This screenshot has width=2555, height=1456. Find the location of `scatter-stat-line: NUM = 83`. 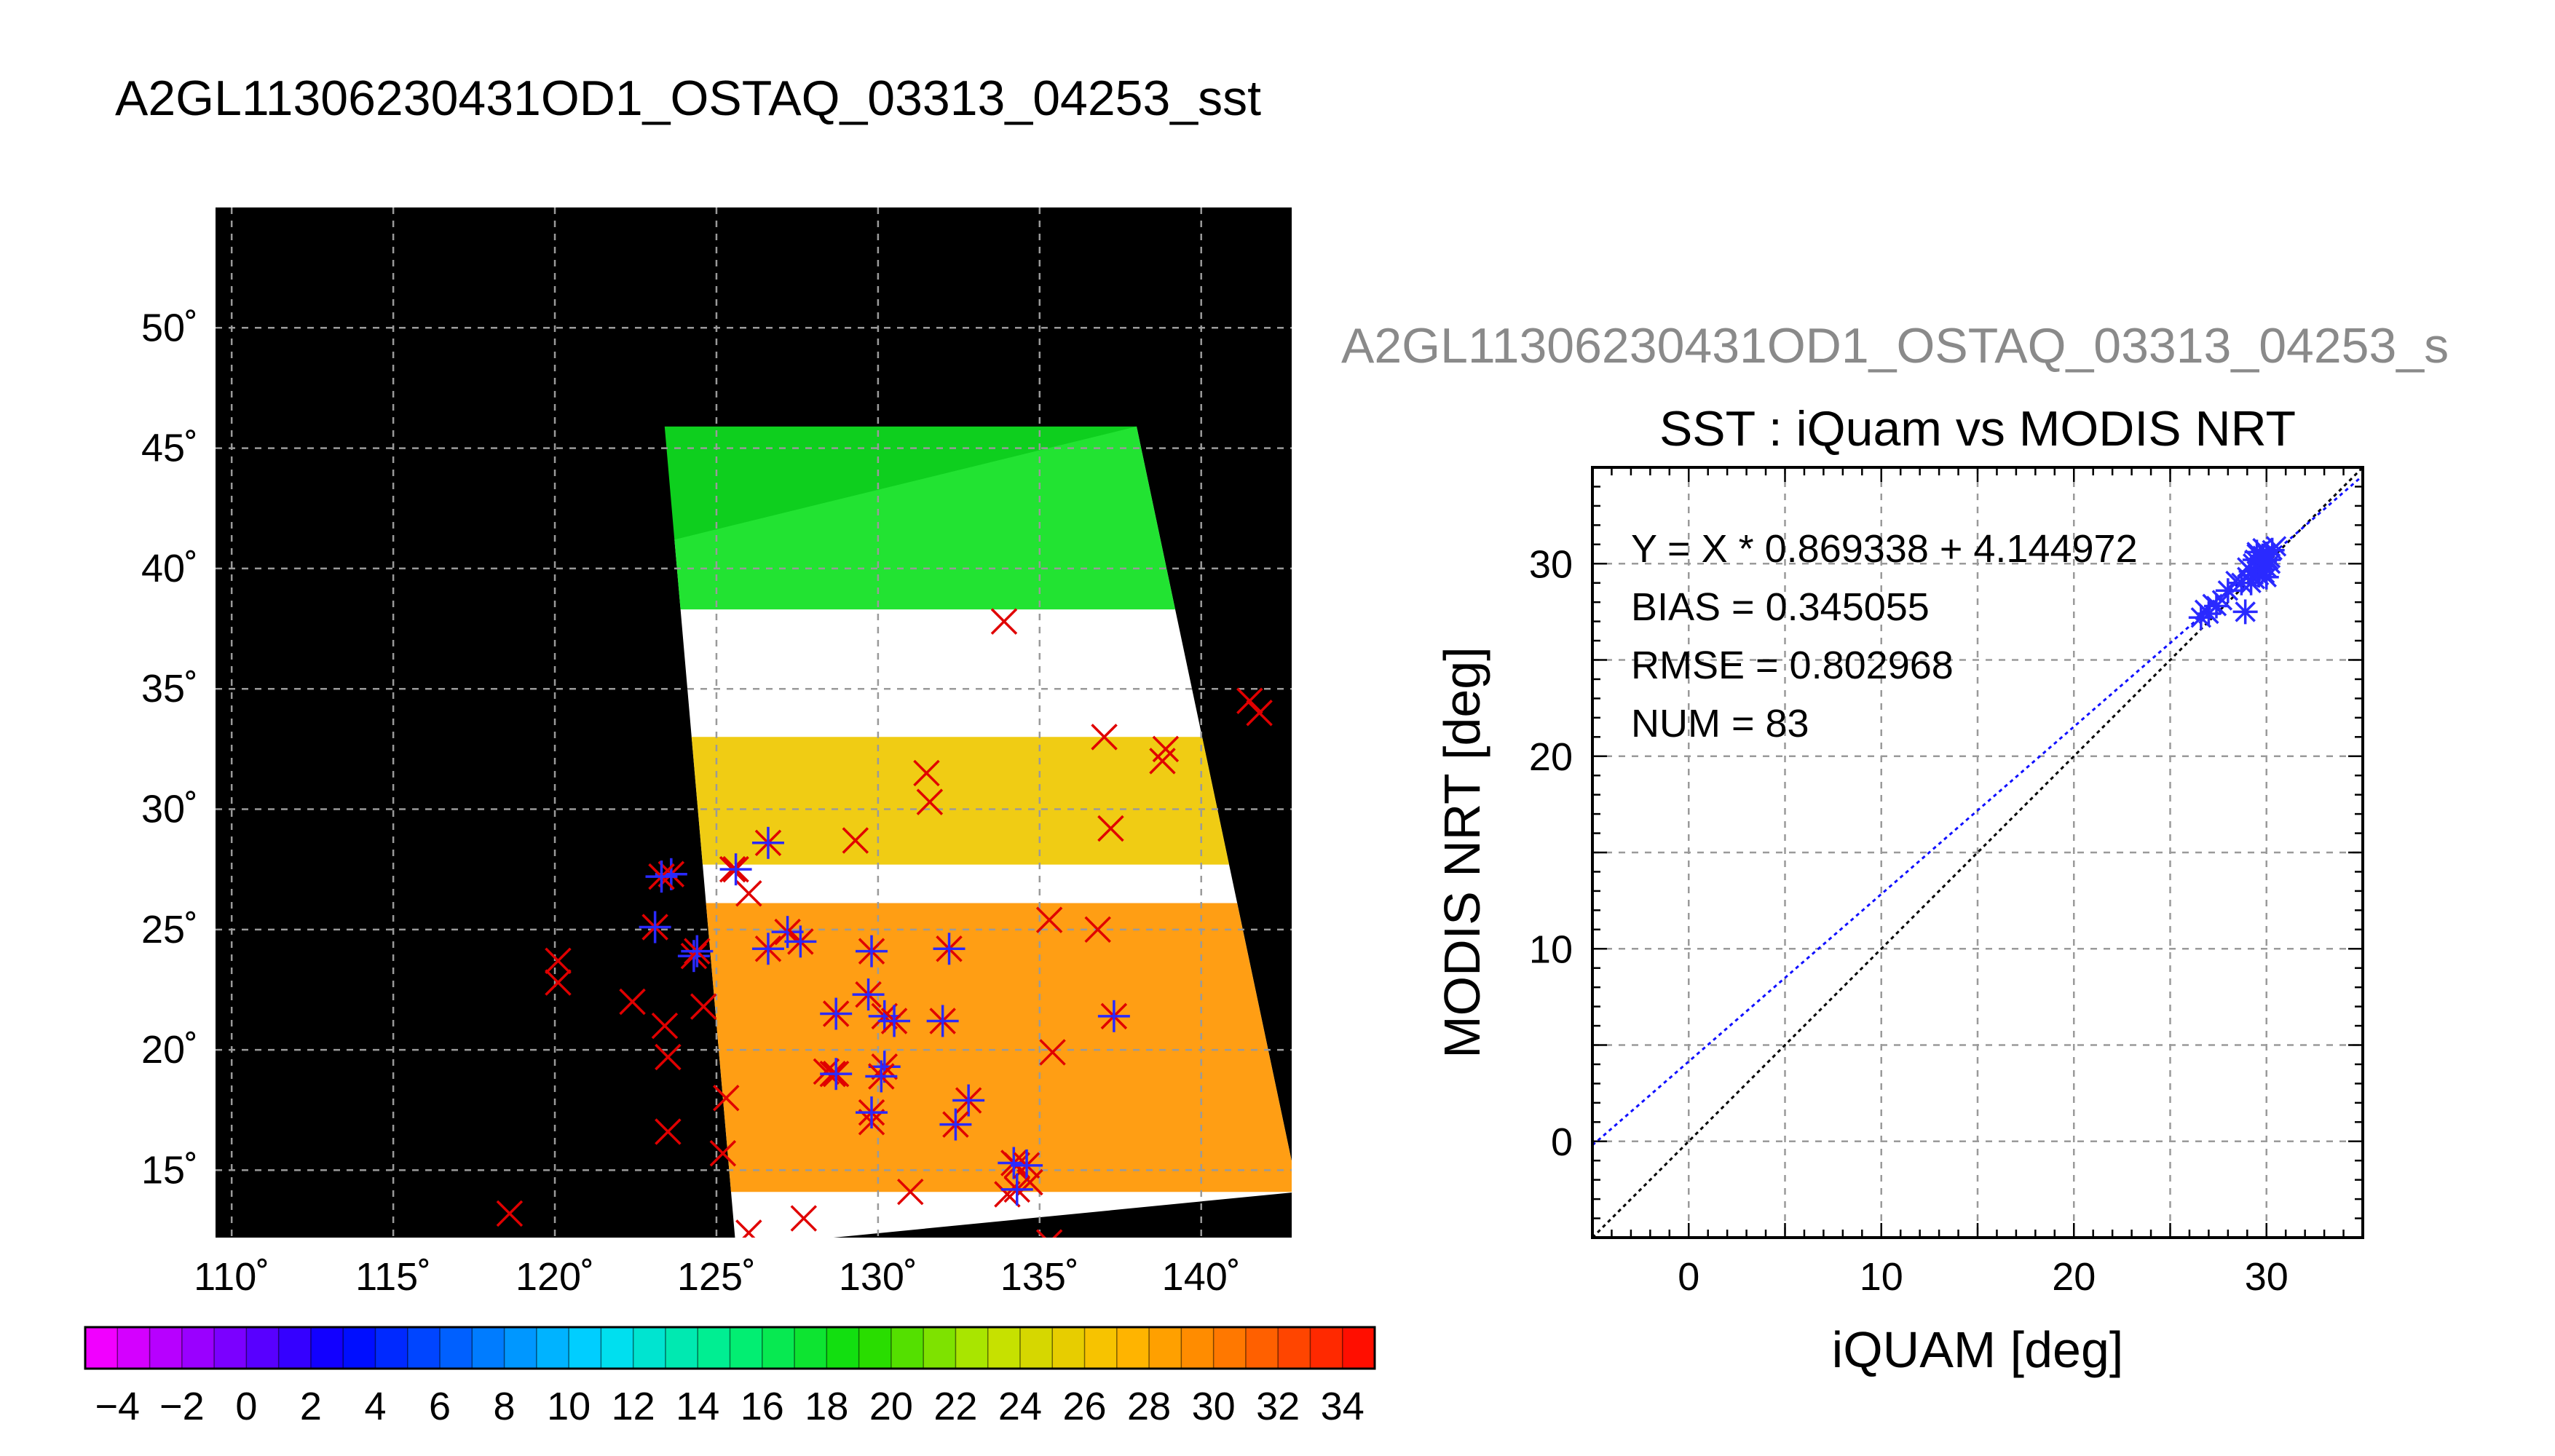

scatter-stat-line: NUM = 83 is located at coordinates (1720, 723).